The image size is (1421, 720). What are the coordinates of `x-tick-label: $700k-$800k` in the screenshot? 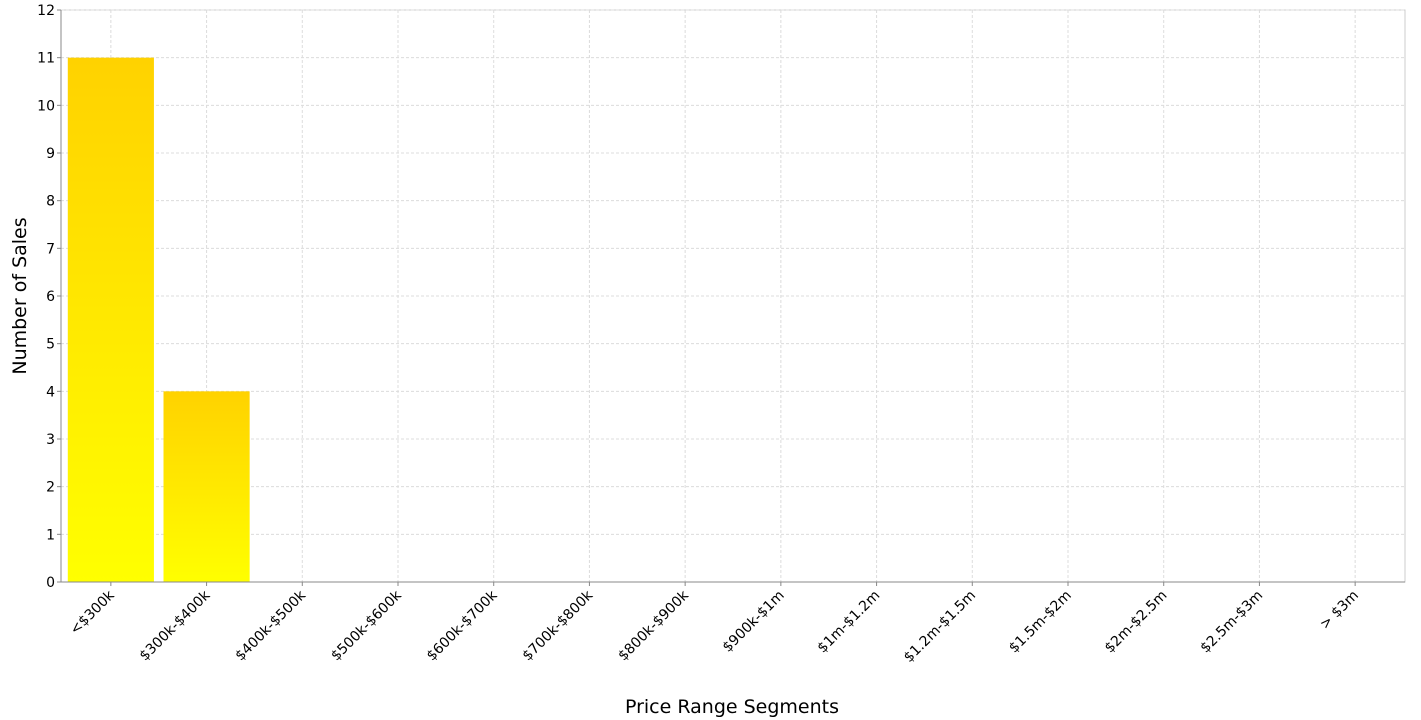 It's located at (558, 625).